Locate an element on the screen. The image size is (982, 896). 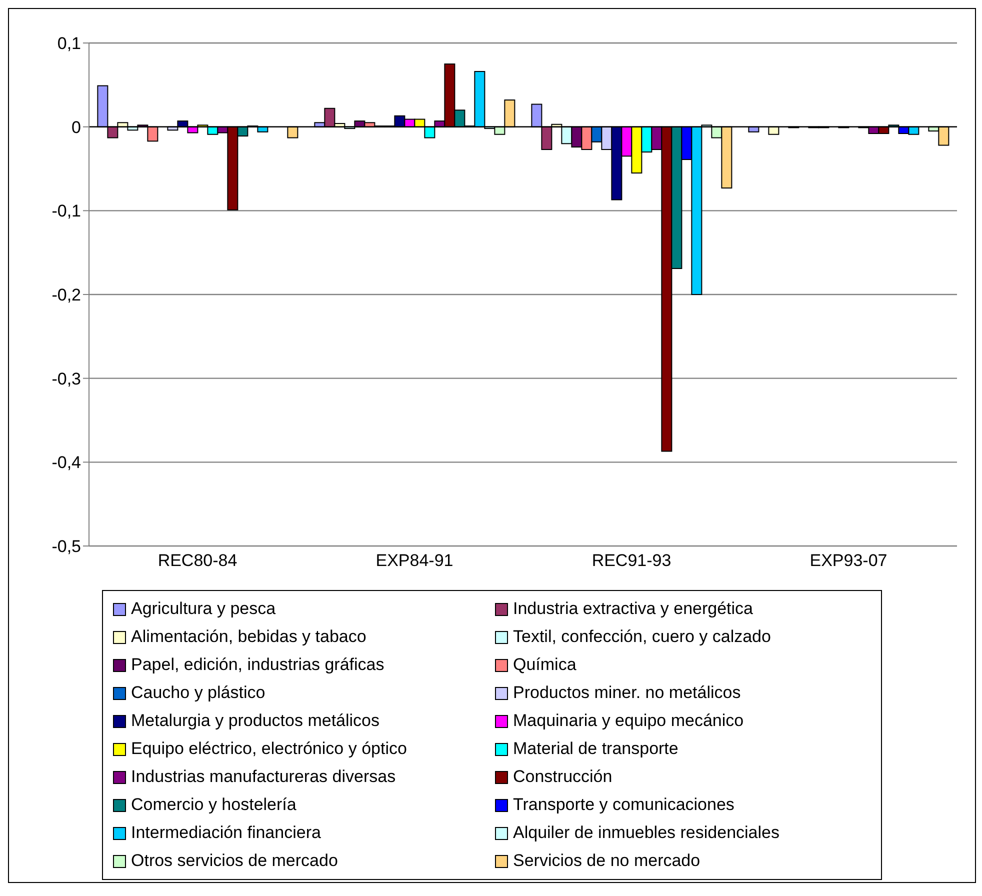
y-tick-label: -0,5 is located at coordinates (66, 546).